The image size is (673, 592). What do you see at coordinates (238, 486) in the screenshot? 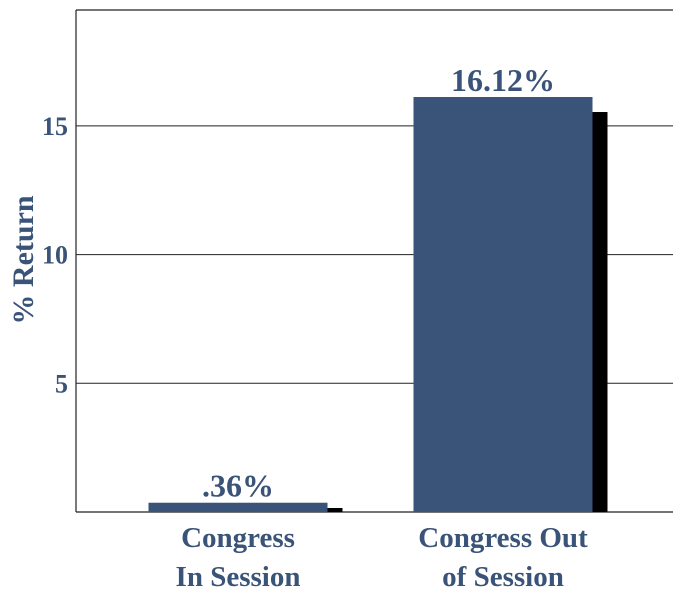
I see `data-label: .36%` at bounding box center [238, 486].